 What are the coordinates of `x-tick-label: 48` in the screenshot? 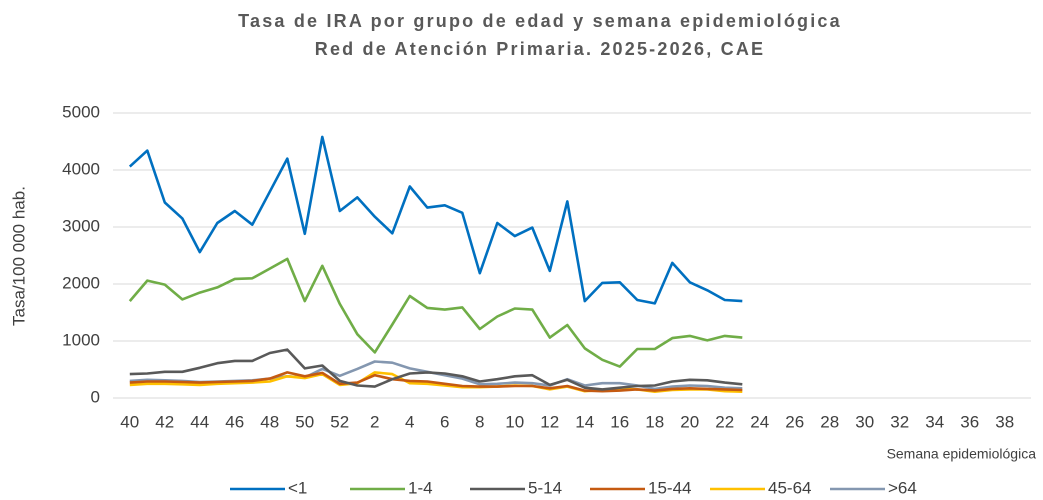 It's located at (269, 421).